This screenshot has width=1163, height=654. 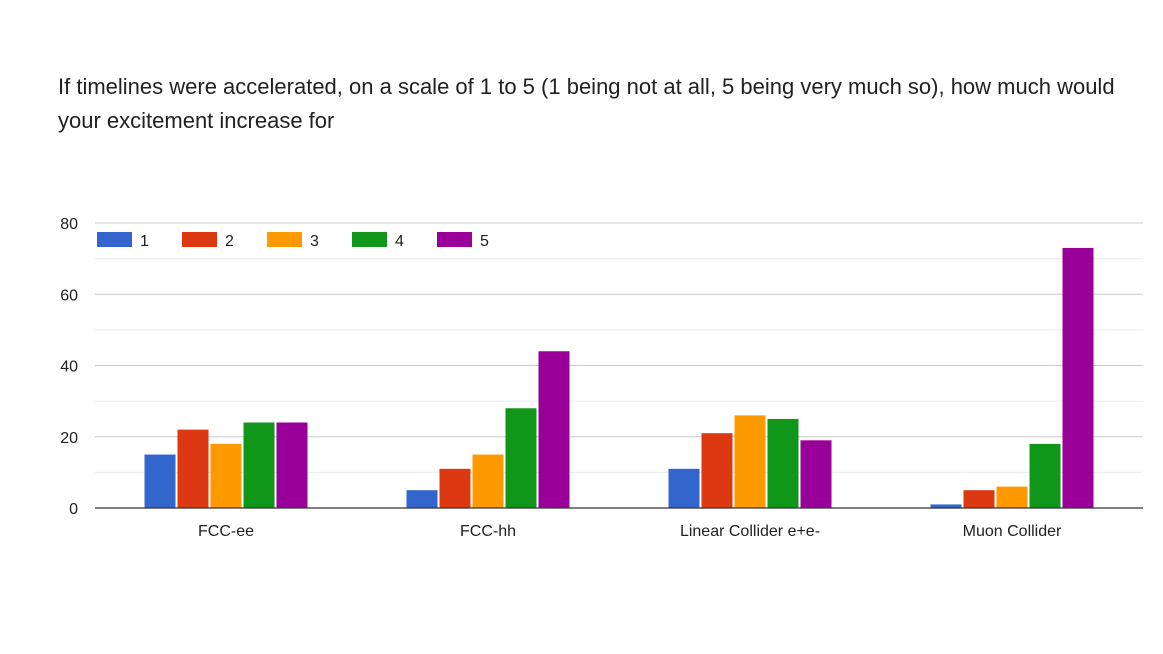 I want to click on y-tick-label: 40, so click(x=69, y=367).